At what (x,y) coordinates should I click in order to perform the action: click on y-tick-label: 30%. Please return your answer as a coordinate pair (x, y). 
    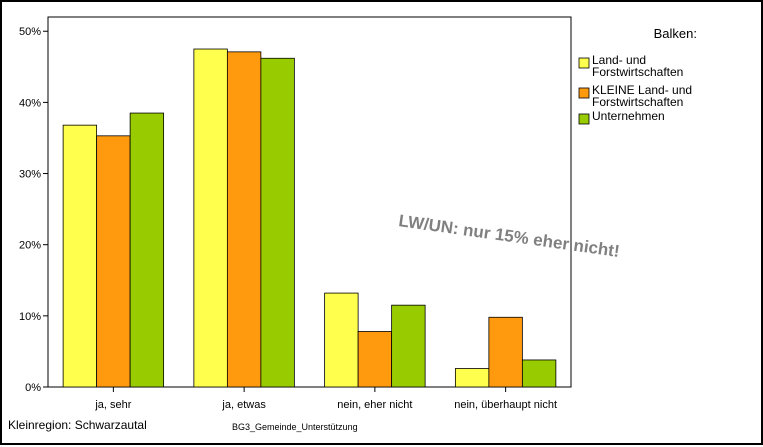
    Looking at the image, I should click on (30, 175).